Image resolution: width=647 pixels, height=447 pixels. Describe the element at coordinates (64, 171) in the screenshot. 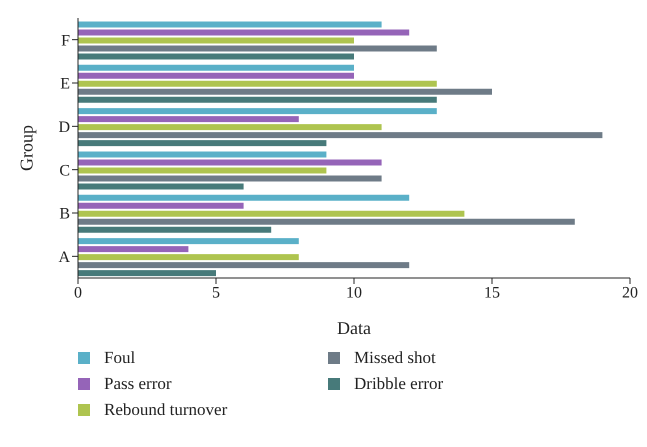

I see `y-tick-label: C` at that location.